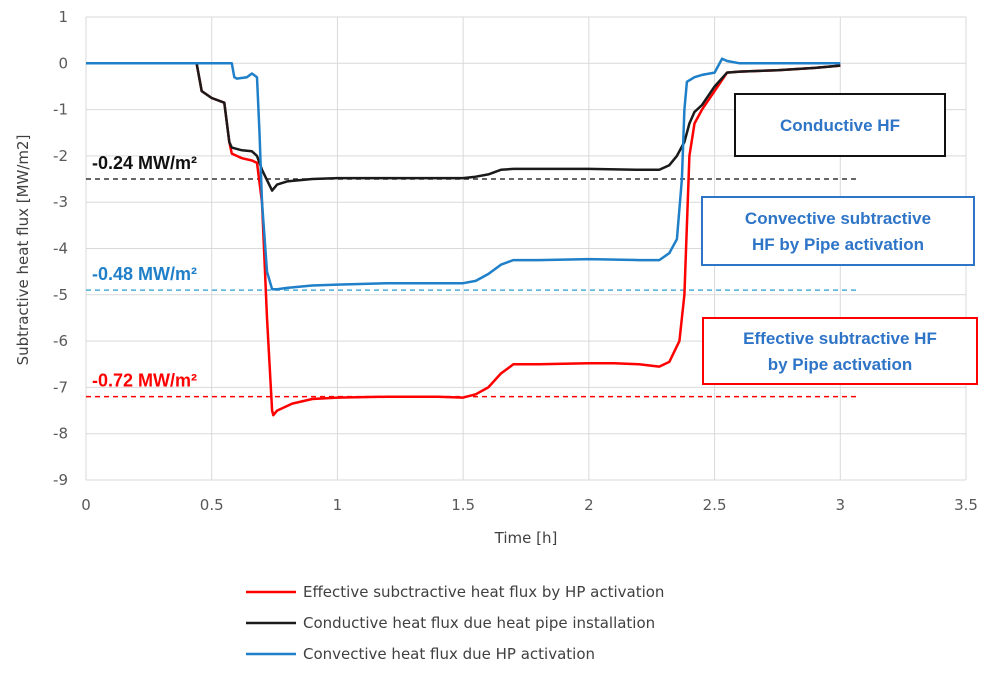 The height and width of the screenshot is (677, 994). I want to click on y-tick-label: -9, so click(60, 480).